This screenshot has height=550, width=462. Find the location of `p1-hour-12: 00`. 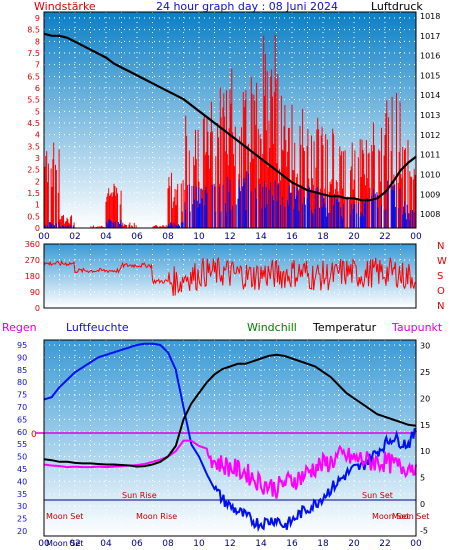

p1-hour-12: 00 is located at coordinates (416, 237).